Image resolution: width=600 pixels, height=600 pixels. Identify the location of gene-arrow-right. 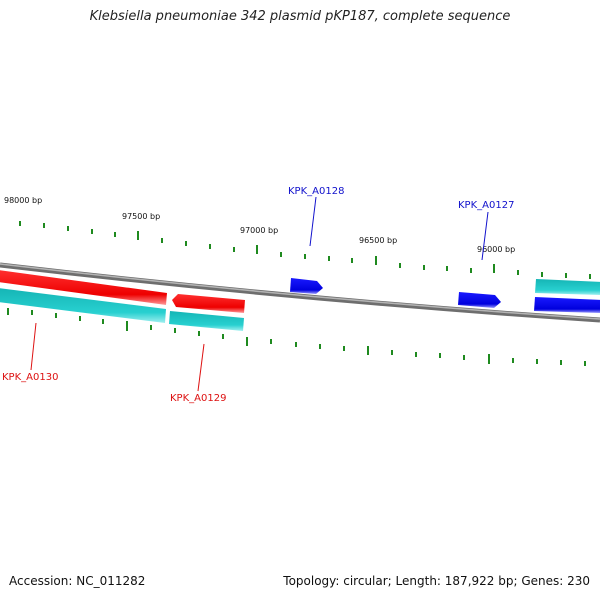
(567, 305).